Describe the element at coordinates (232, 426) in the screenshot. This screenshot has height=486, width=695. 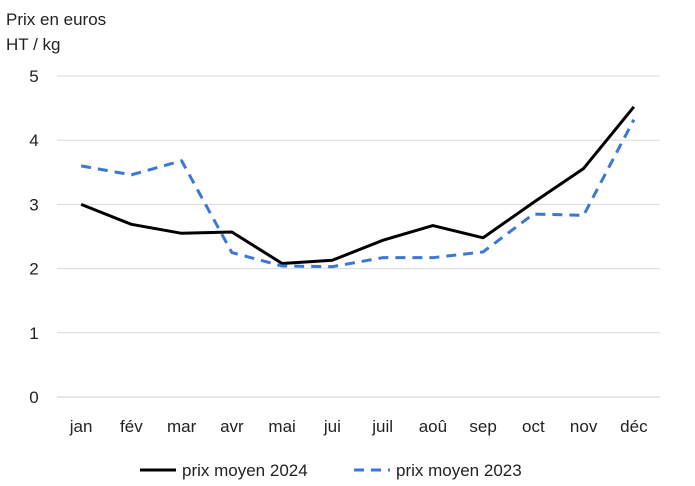
I see `x-tick-label: avr` at that location.